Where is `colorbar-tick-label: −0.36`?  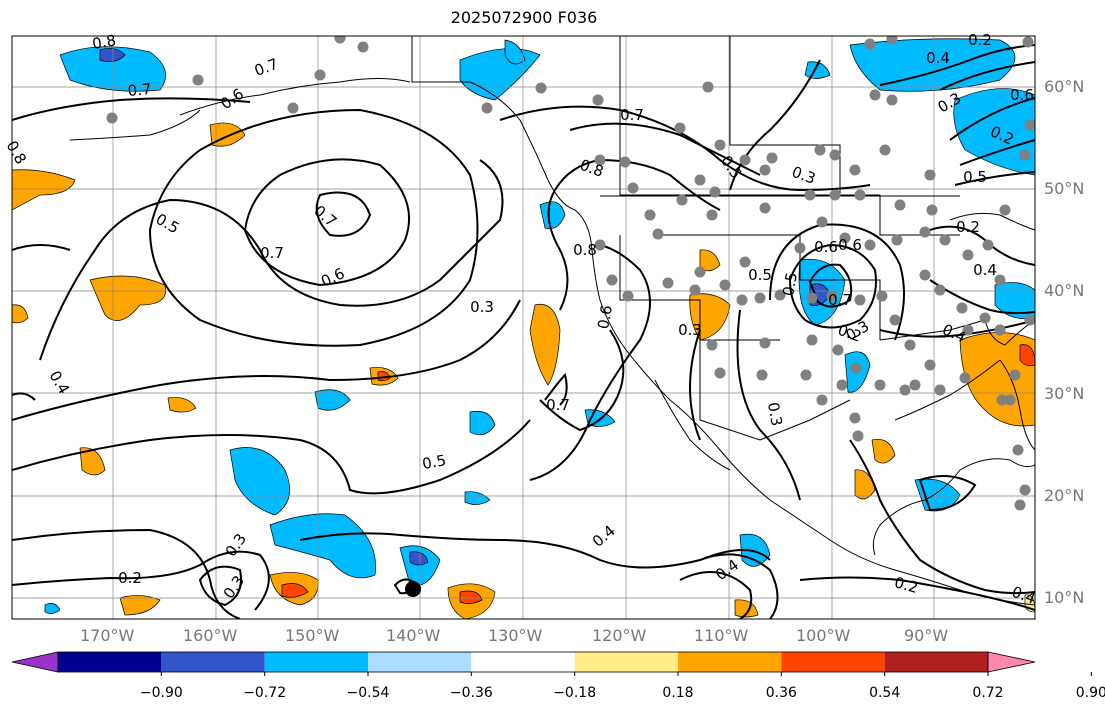
colorbar-tick-label: −0.36 is located at coordinates (471, 693).